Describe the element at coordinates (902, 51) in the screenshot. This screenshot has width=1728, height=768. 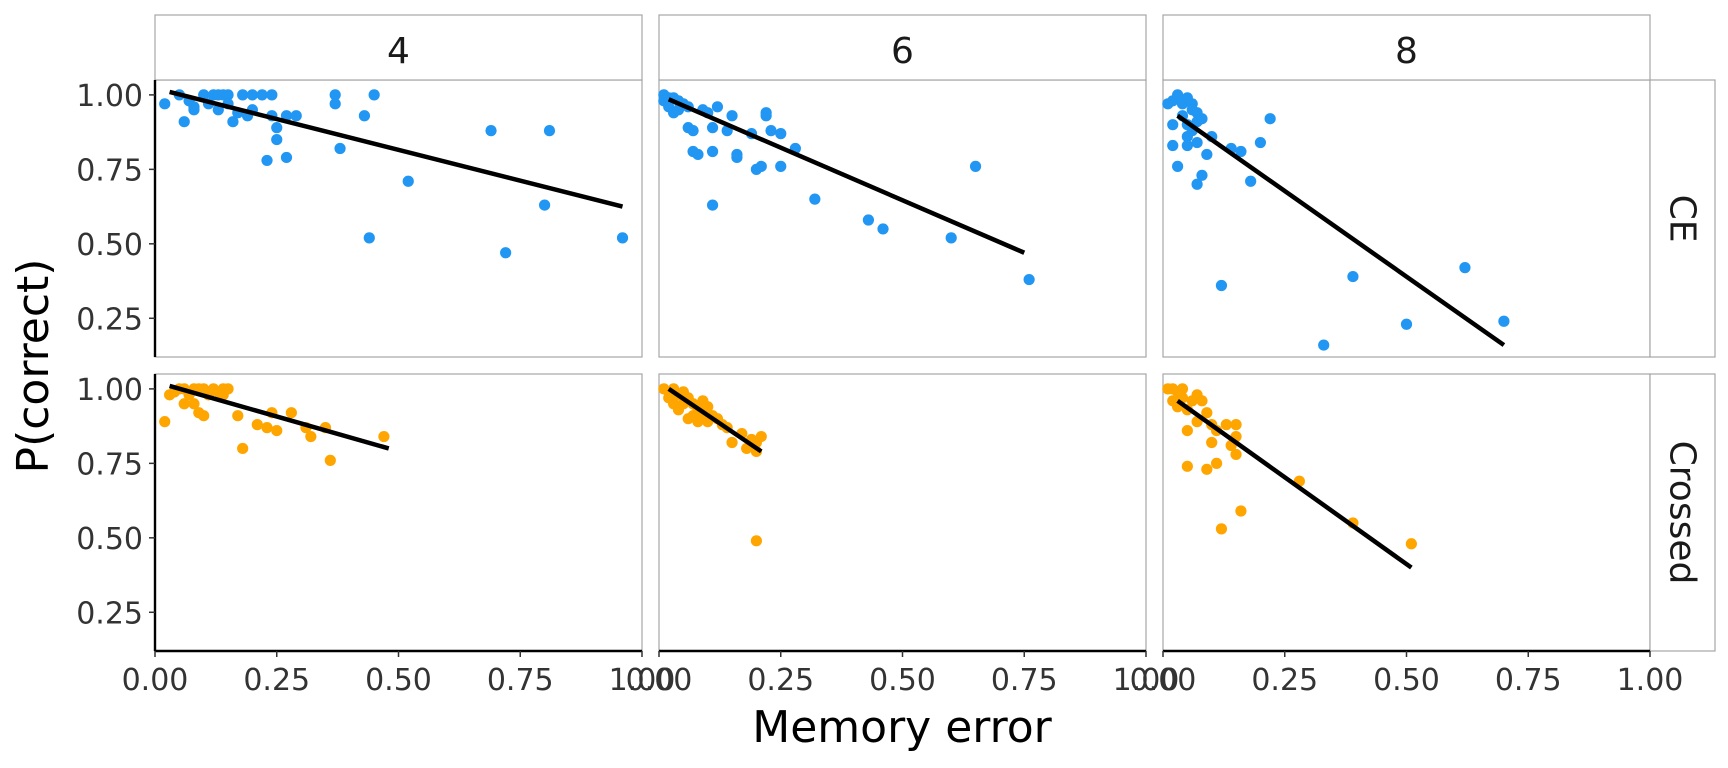
I see `col-strip-label-6: 6` at that location.